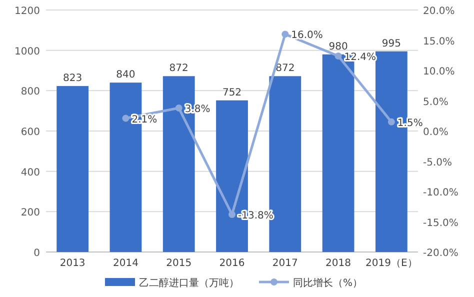 The height and width of the screenshot is (297, 474). What do you see at coordinates (30, 132) in the screenshot?
I see `y-tick-label: 600` at bounding box center [30, 132].